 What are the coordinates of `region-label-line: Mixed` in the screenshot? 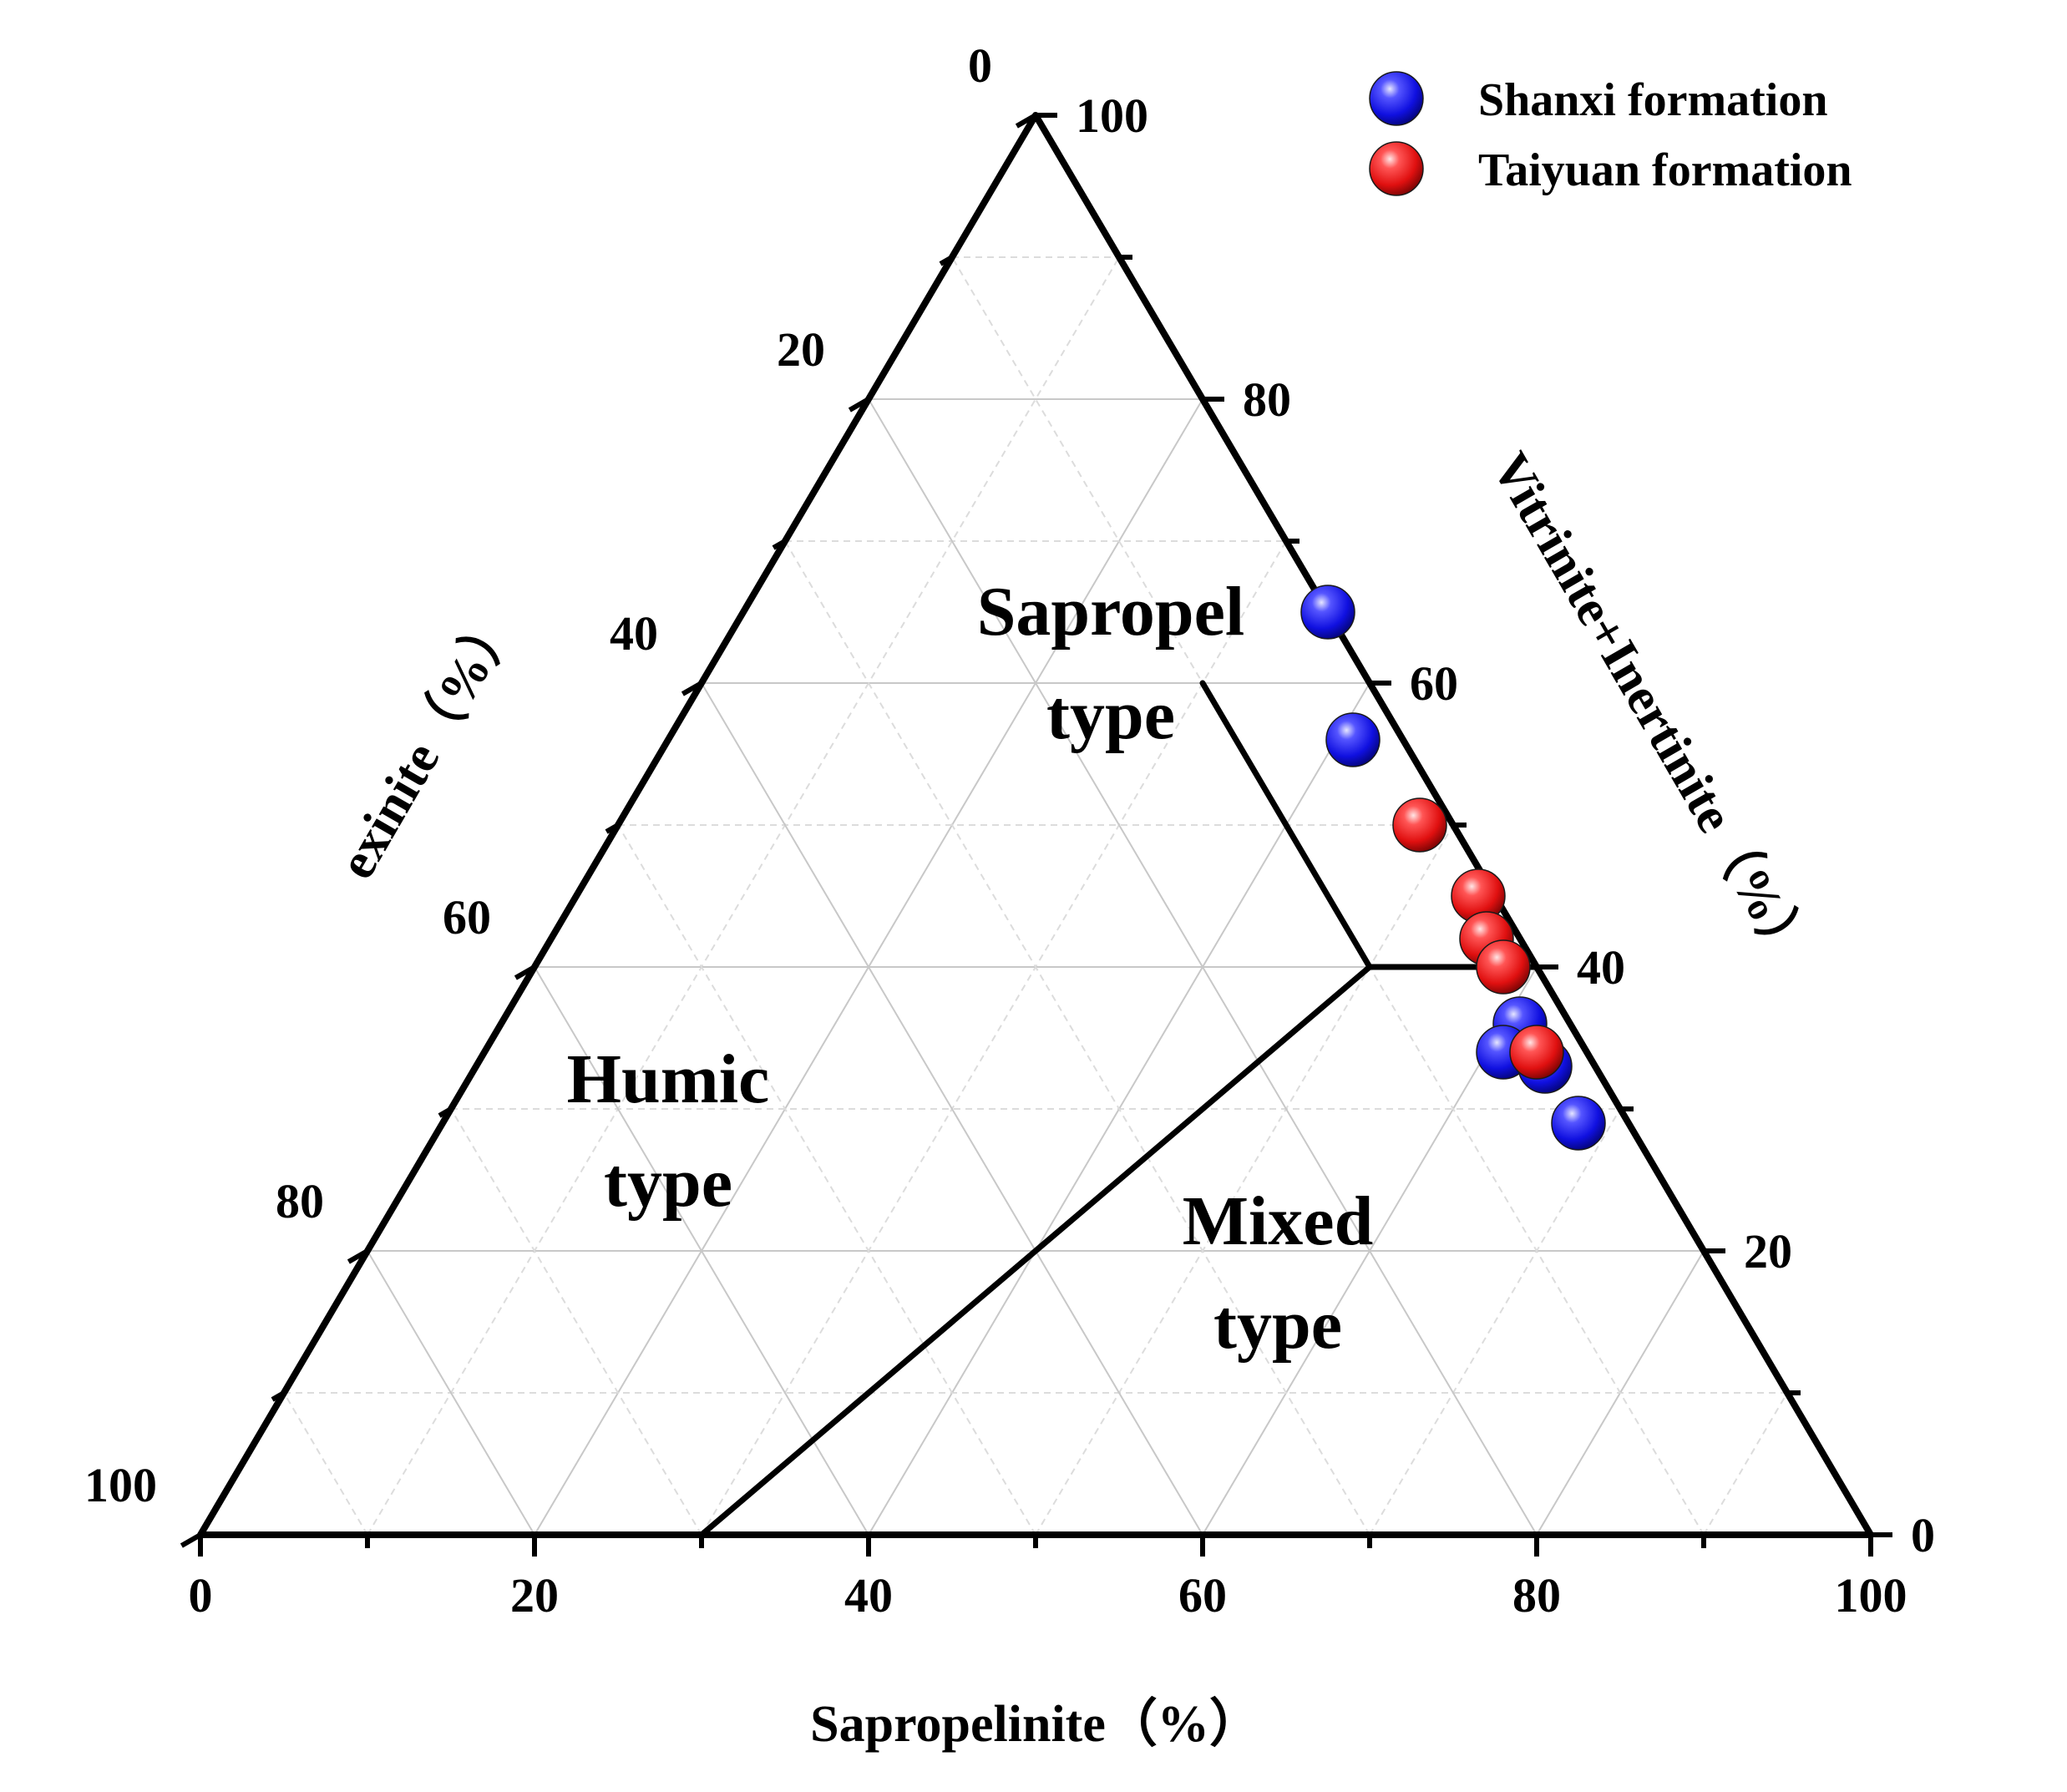 It's located at (1278, 1221).